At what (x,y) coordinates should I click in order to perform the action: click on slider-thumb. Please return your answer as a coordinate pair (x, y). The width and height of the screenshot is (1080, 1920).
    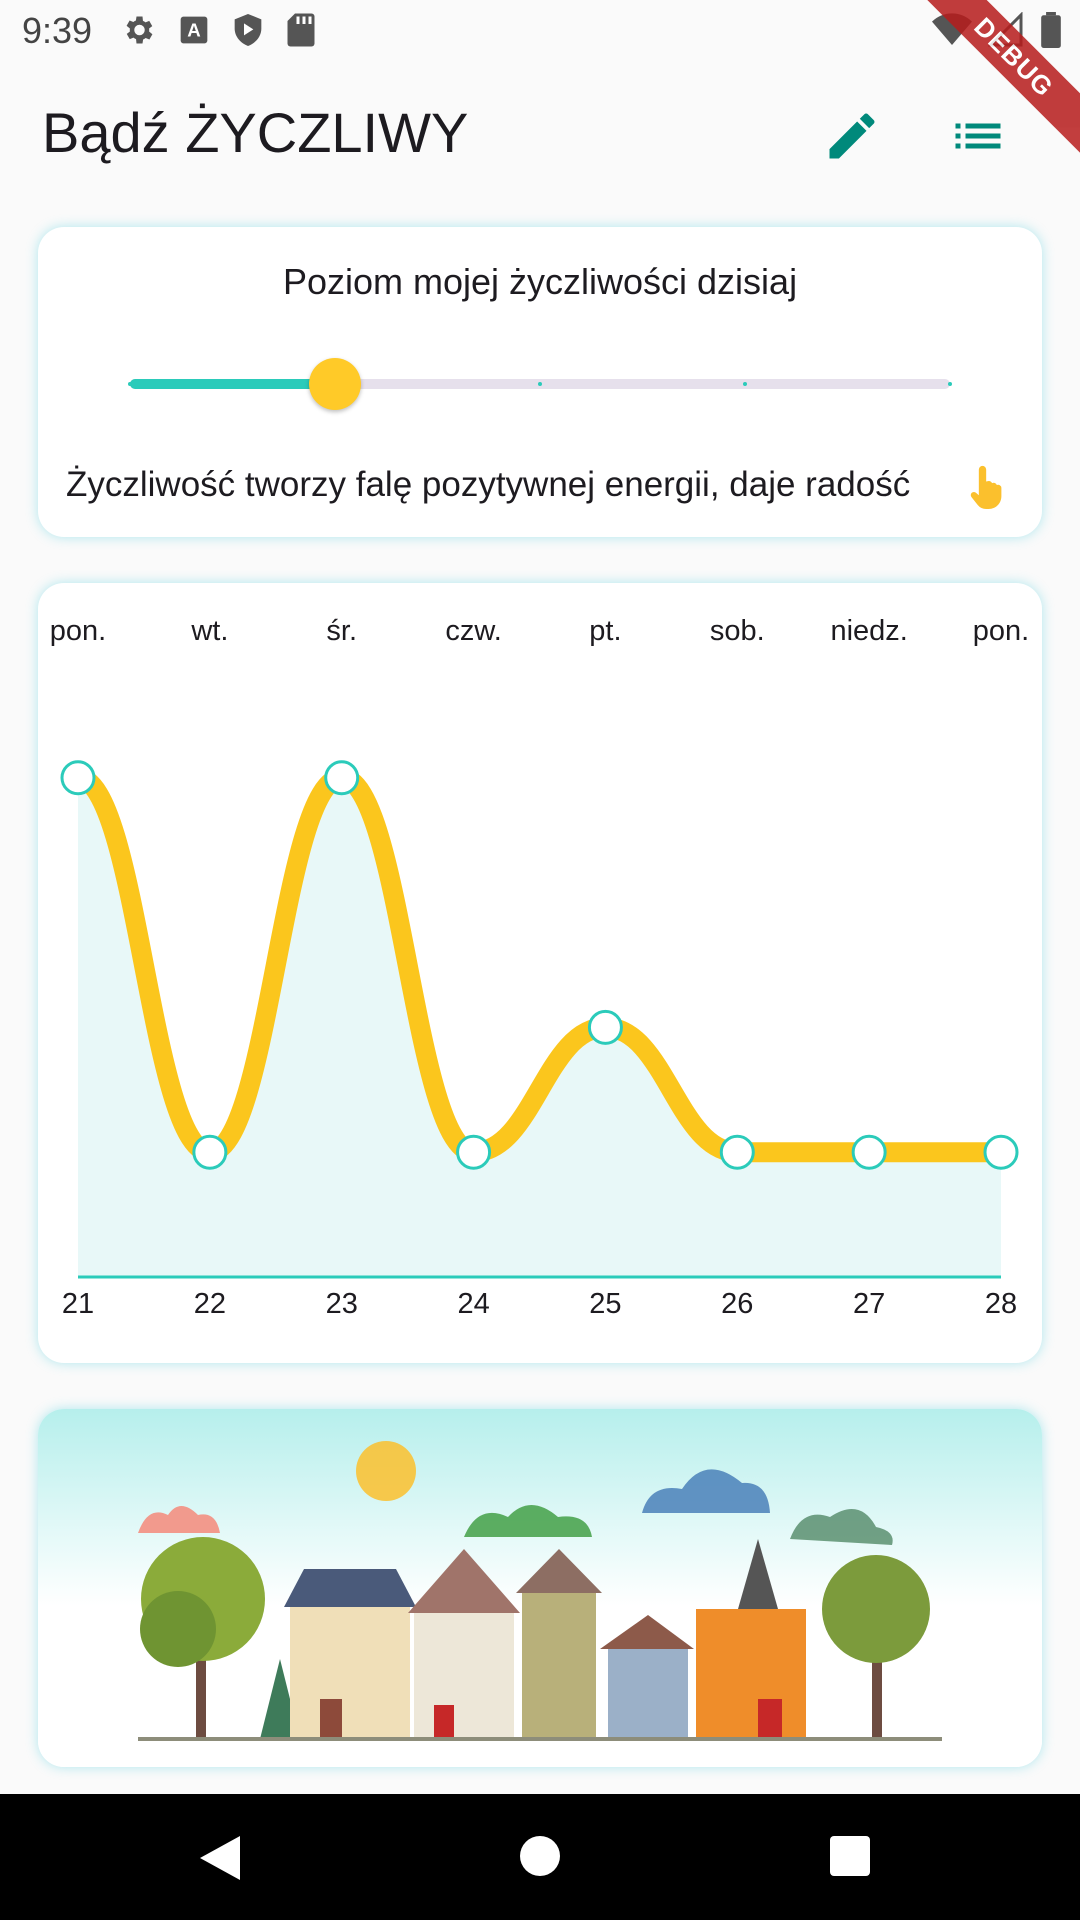
    Looking at the image, I should click on (335, 384).